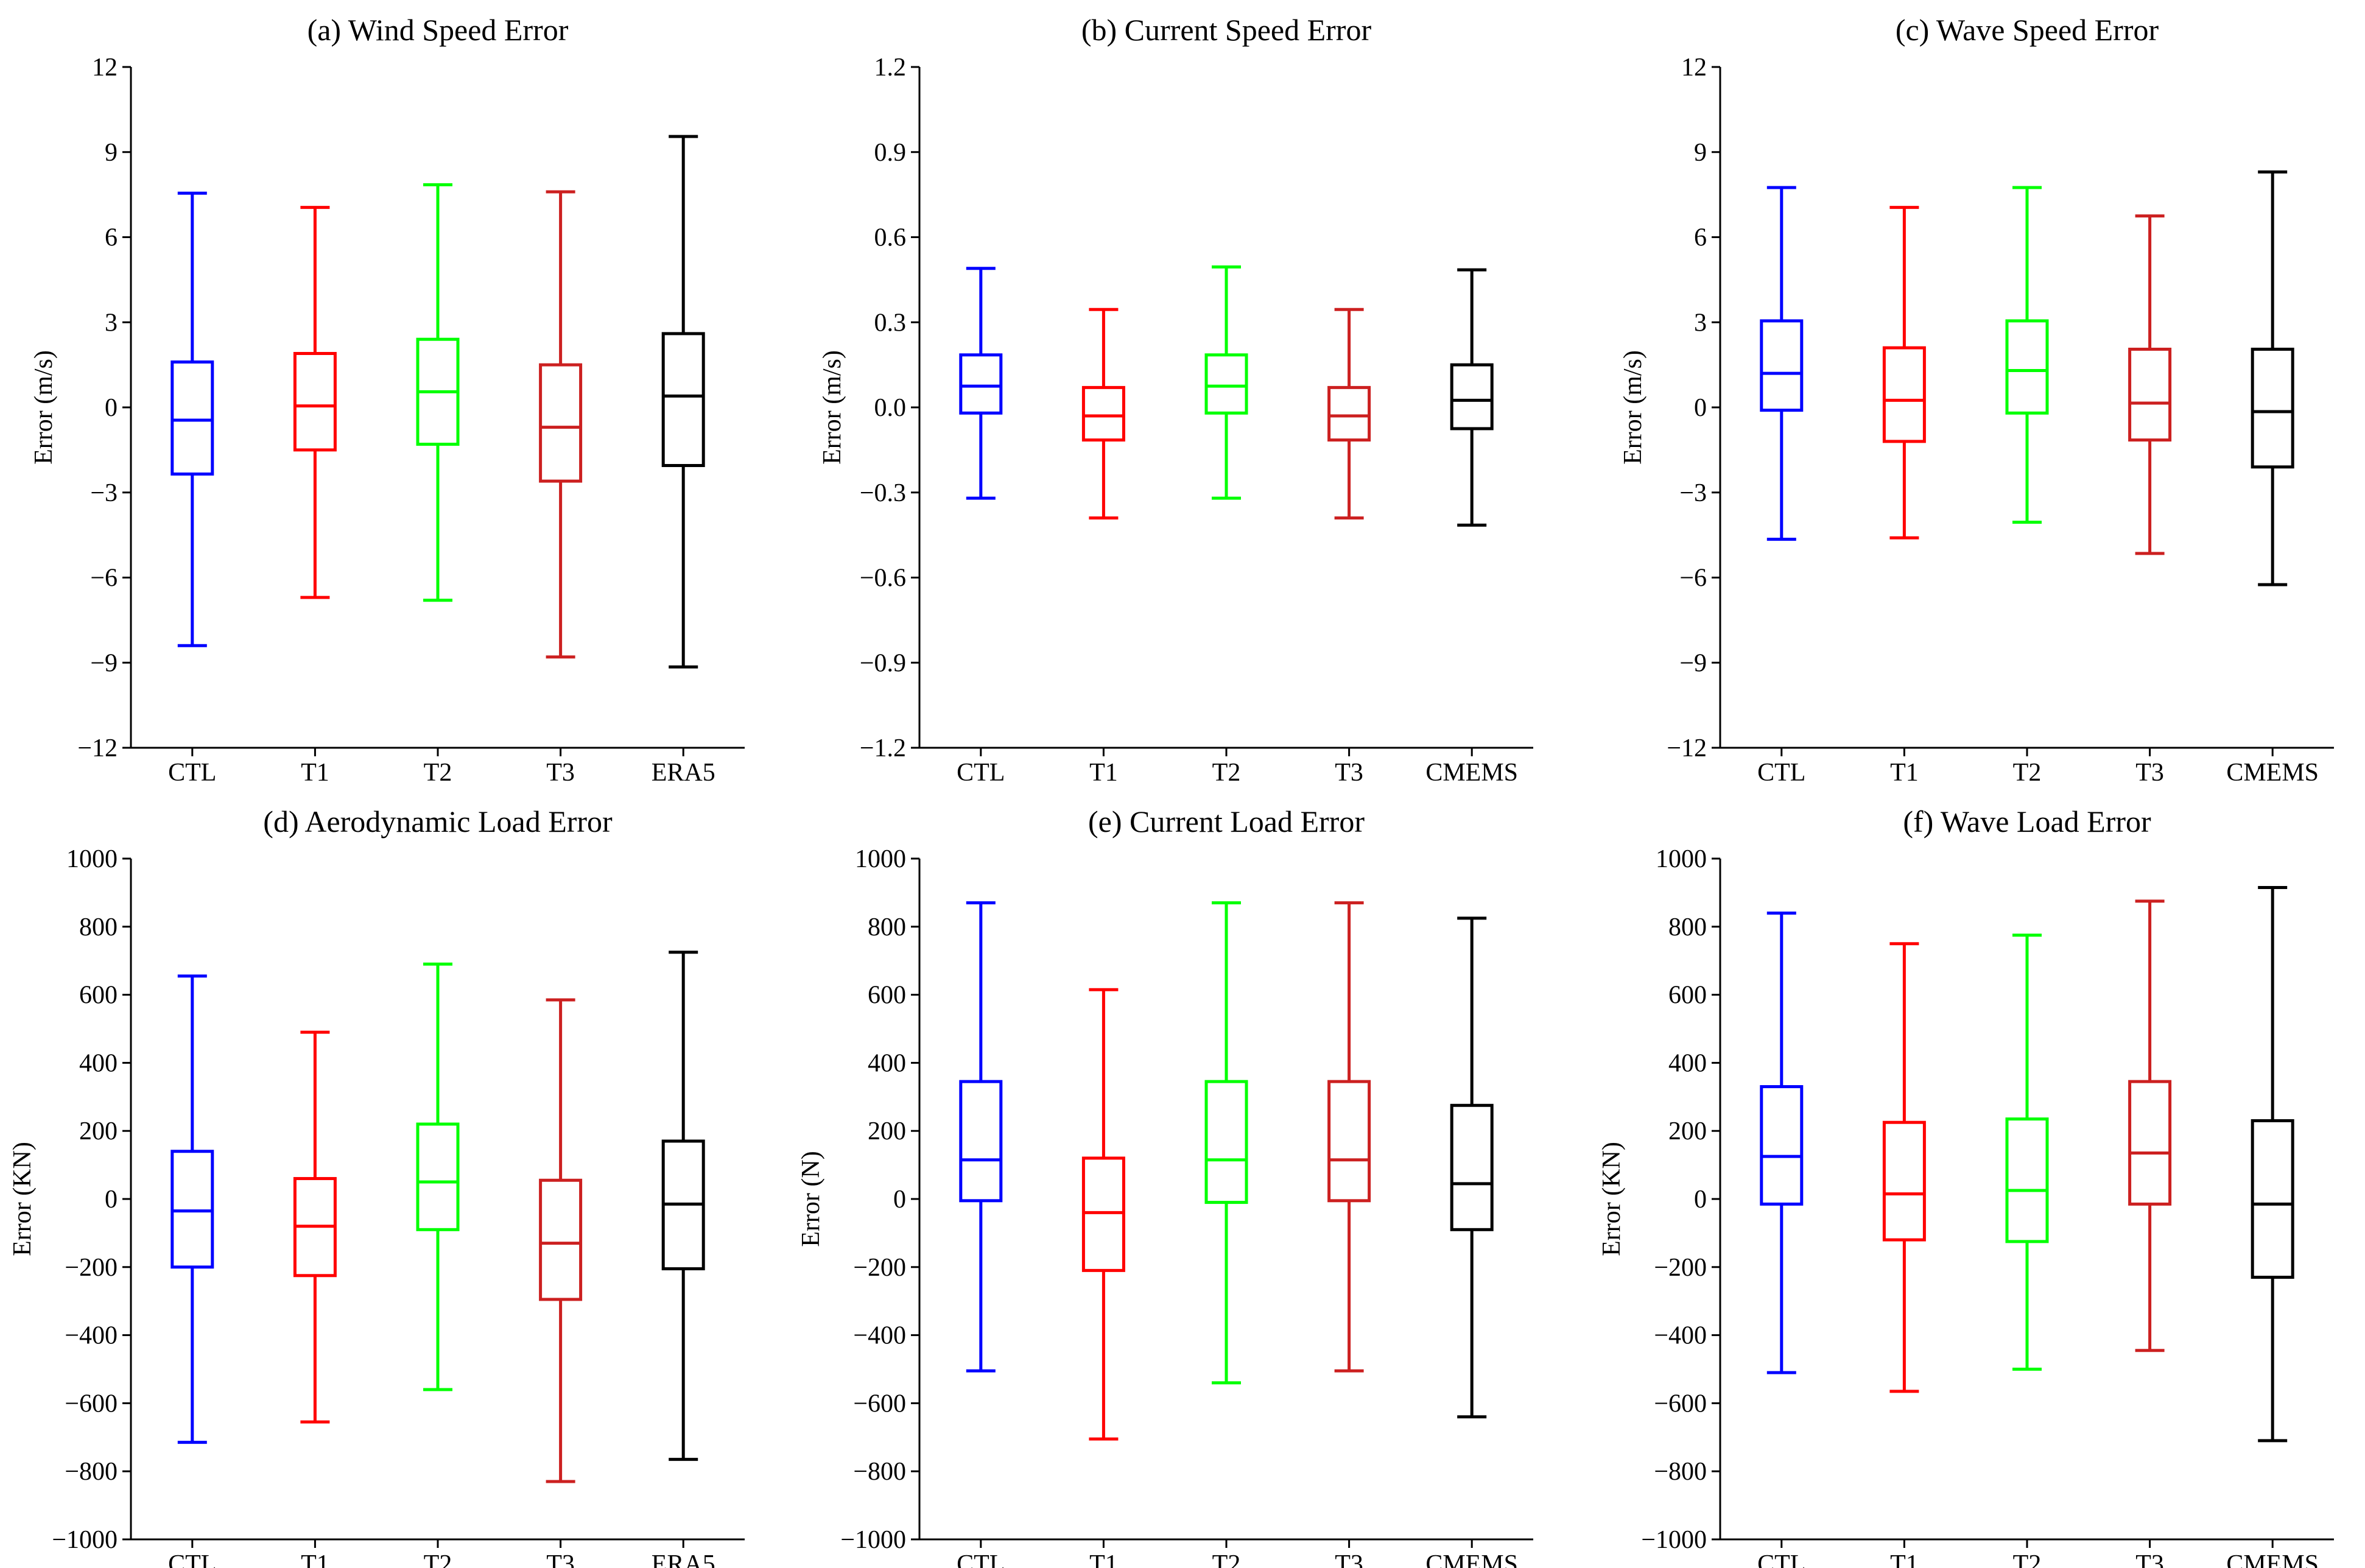 The width and height of the screenshot is (2365, 1568). What do you see at coordinates (811, 1199) in the screenshot?
I see `y-axis-label: Error (N)` at bounding box center [811, 1199].